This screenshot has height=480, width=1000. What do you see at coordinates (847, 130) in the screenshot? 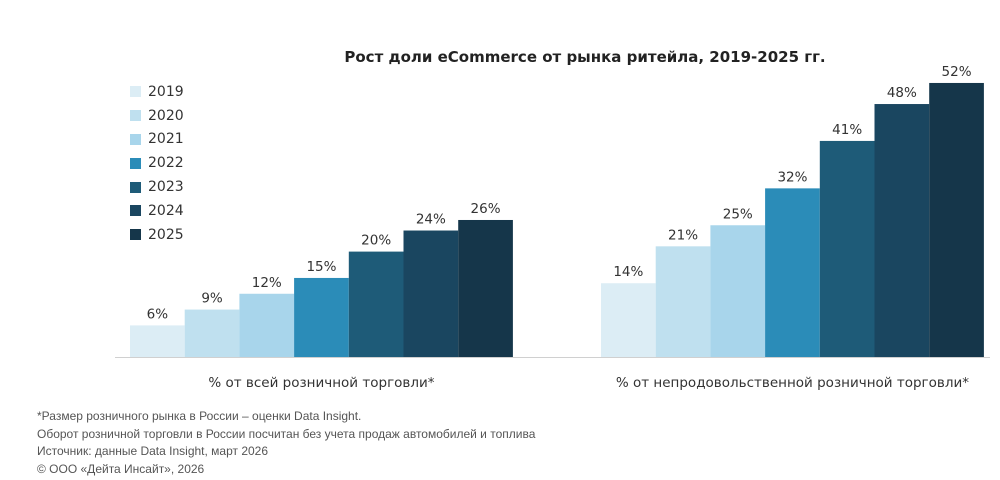
I see `data-label: 41%` at bounding box center [847, 130].